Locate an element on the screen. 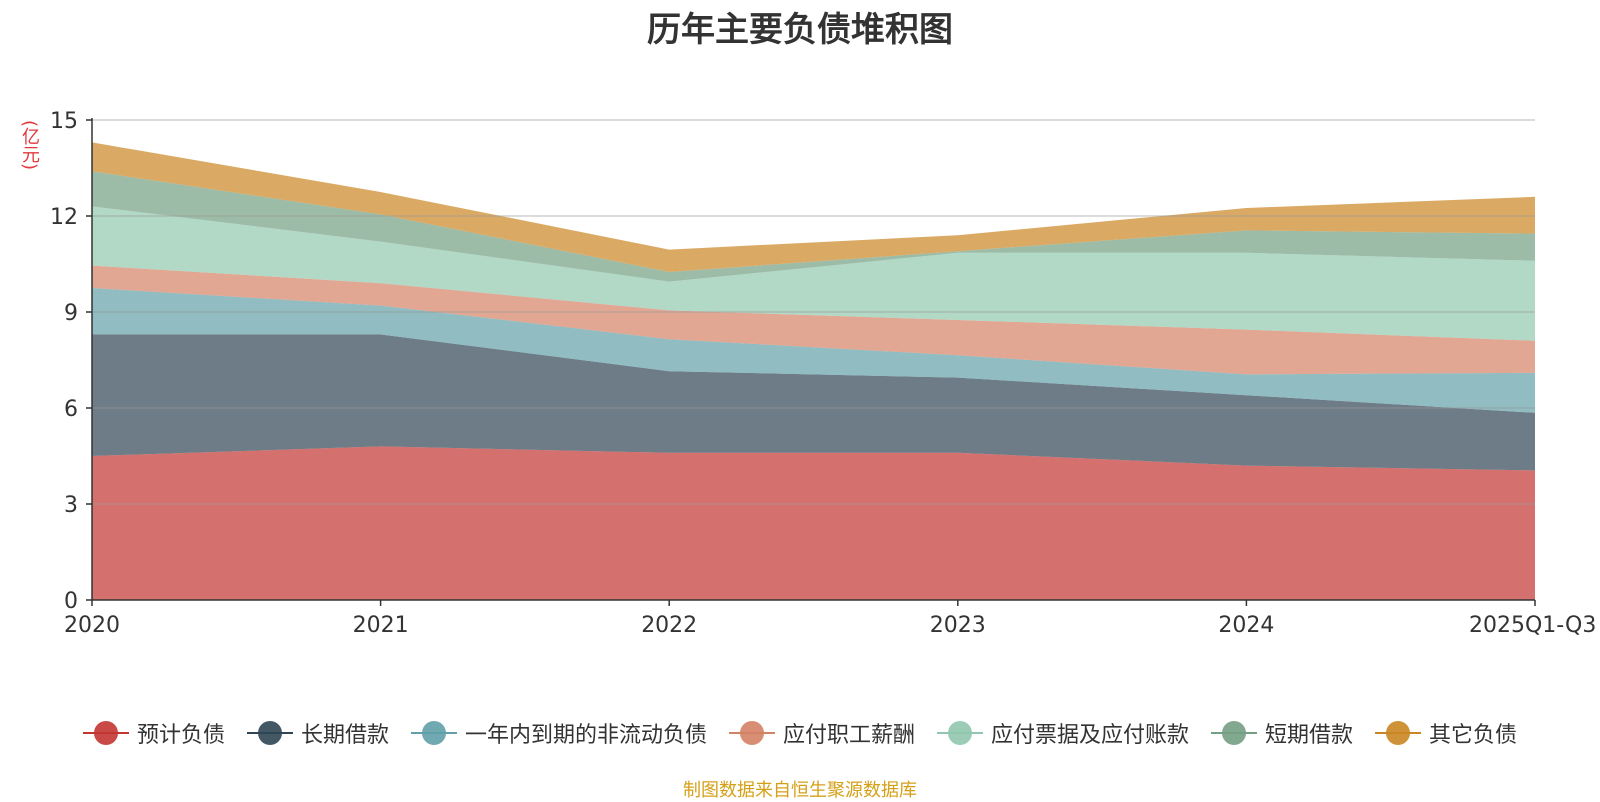 This screenshot has width=1600, height=802. legend-item-5: 应付票据及应付账款 is located at coordinates (1063, 733).